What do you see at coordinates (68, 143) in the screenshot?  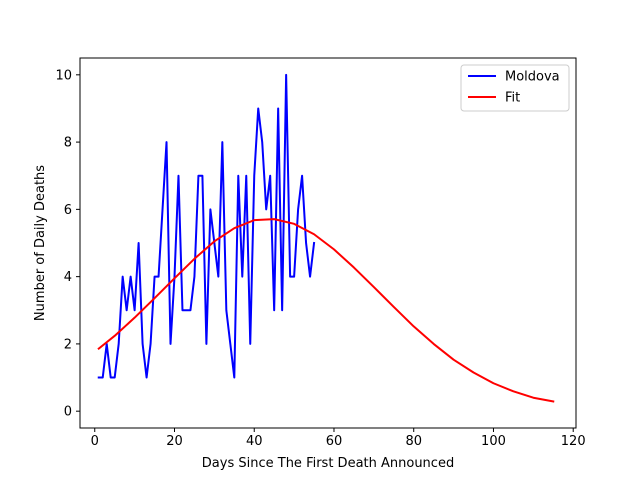 I see `y-tick-label: 8` at bounding box center [68, 143].